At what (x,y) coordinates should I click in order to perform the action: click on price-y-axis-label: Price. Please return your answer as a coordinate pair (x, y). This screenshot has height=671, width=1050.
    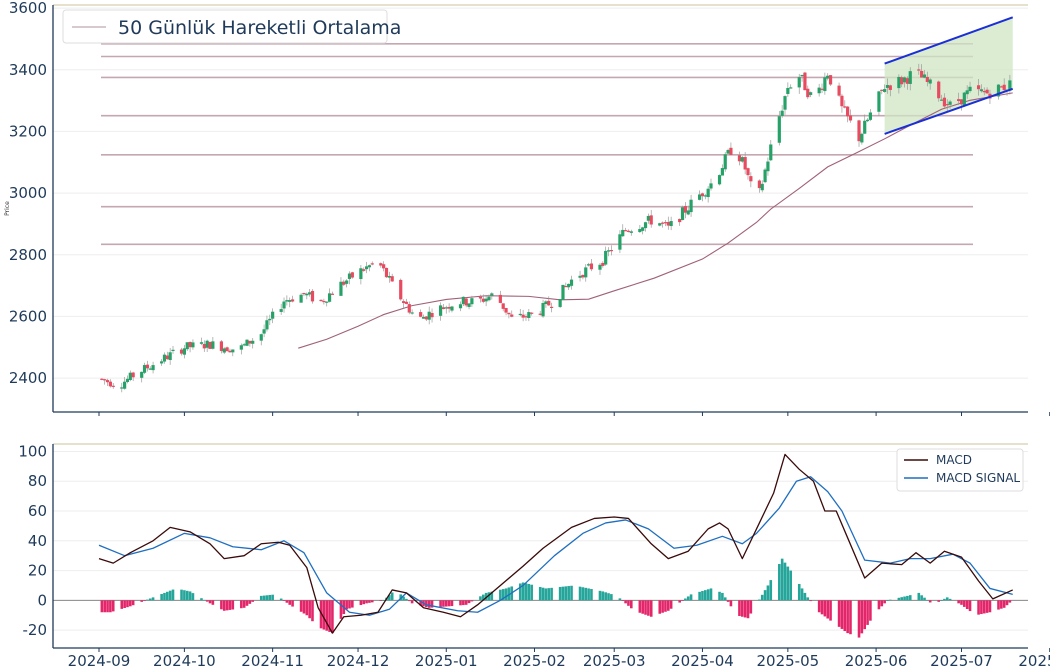
    Looking at the image, I should click on (7, 208).